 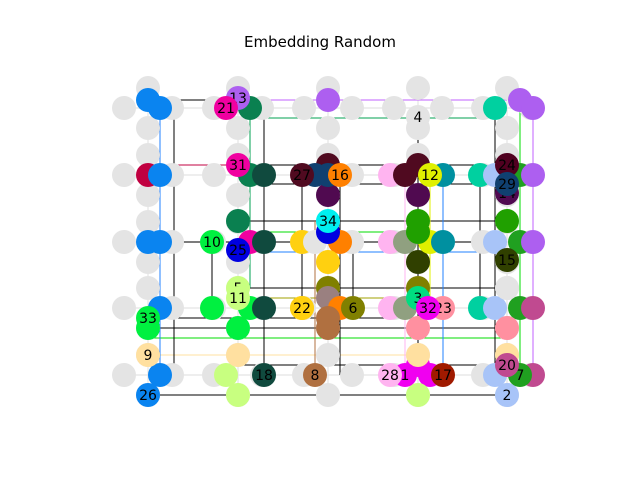 I want to click on node-label: 2, so click(x=507, y=396).